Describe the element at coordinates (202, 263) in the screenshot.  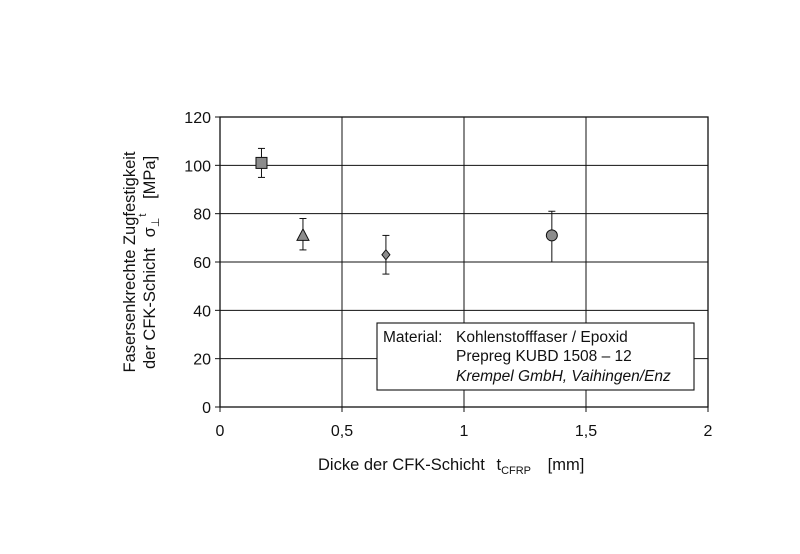
I see `y-tick-label: 60` at that location.